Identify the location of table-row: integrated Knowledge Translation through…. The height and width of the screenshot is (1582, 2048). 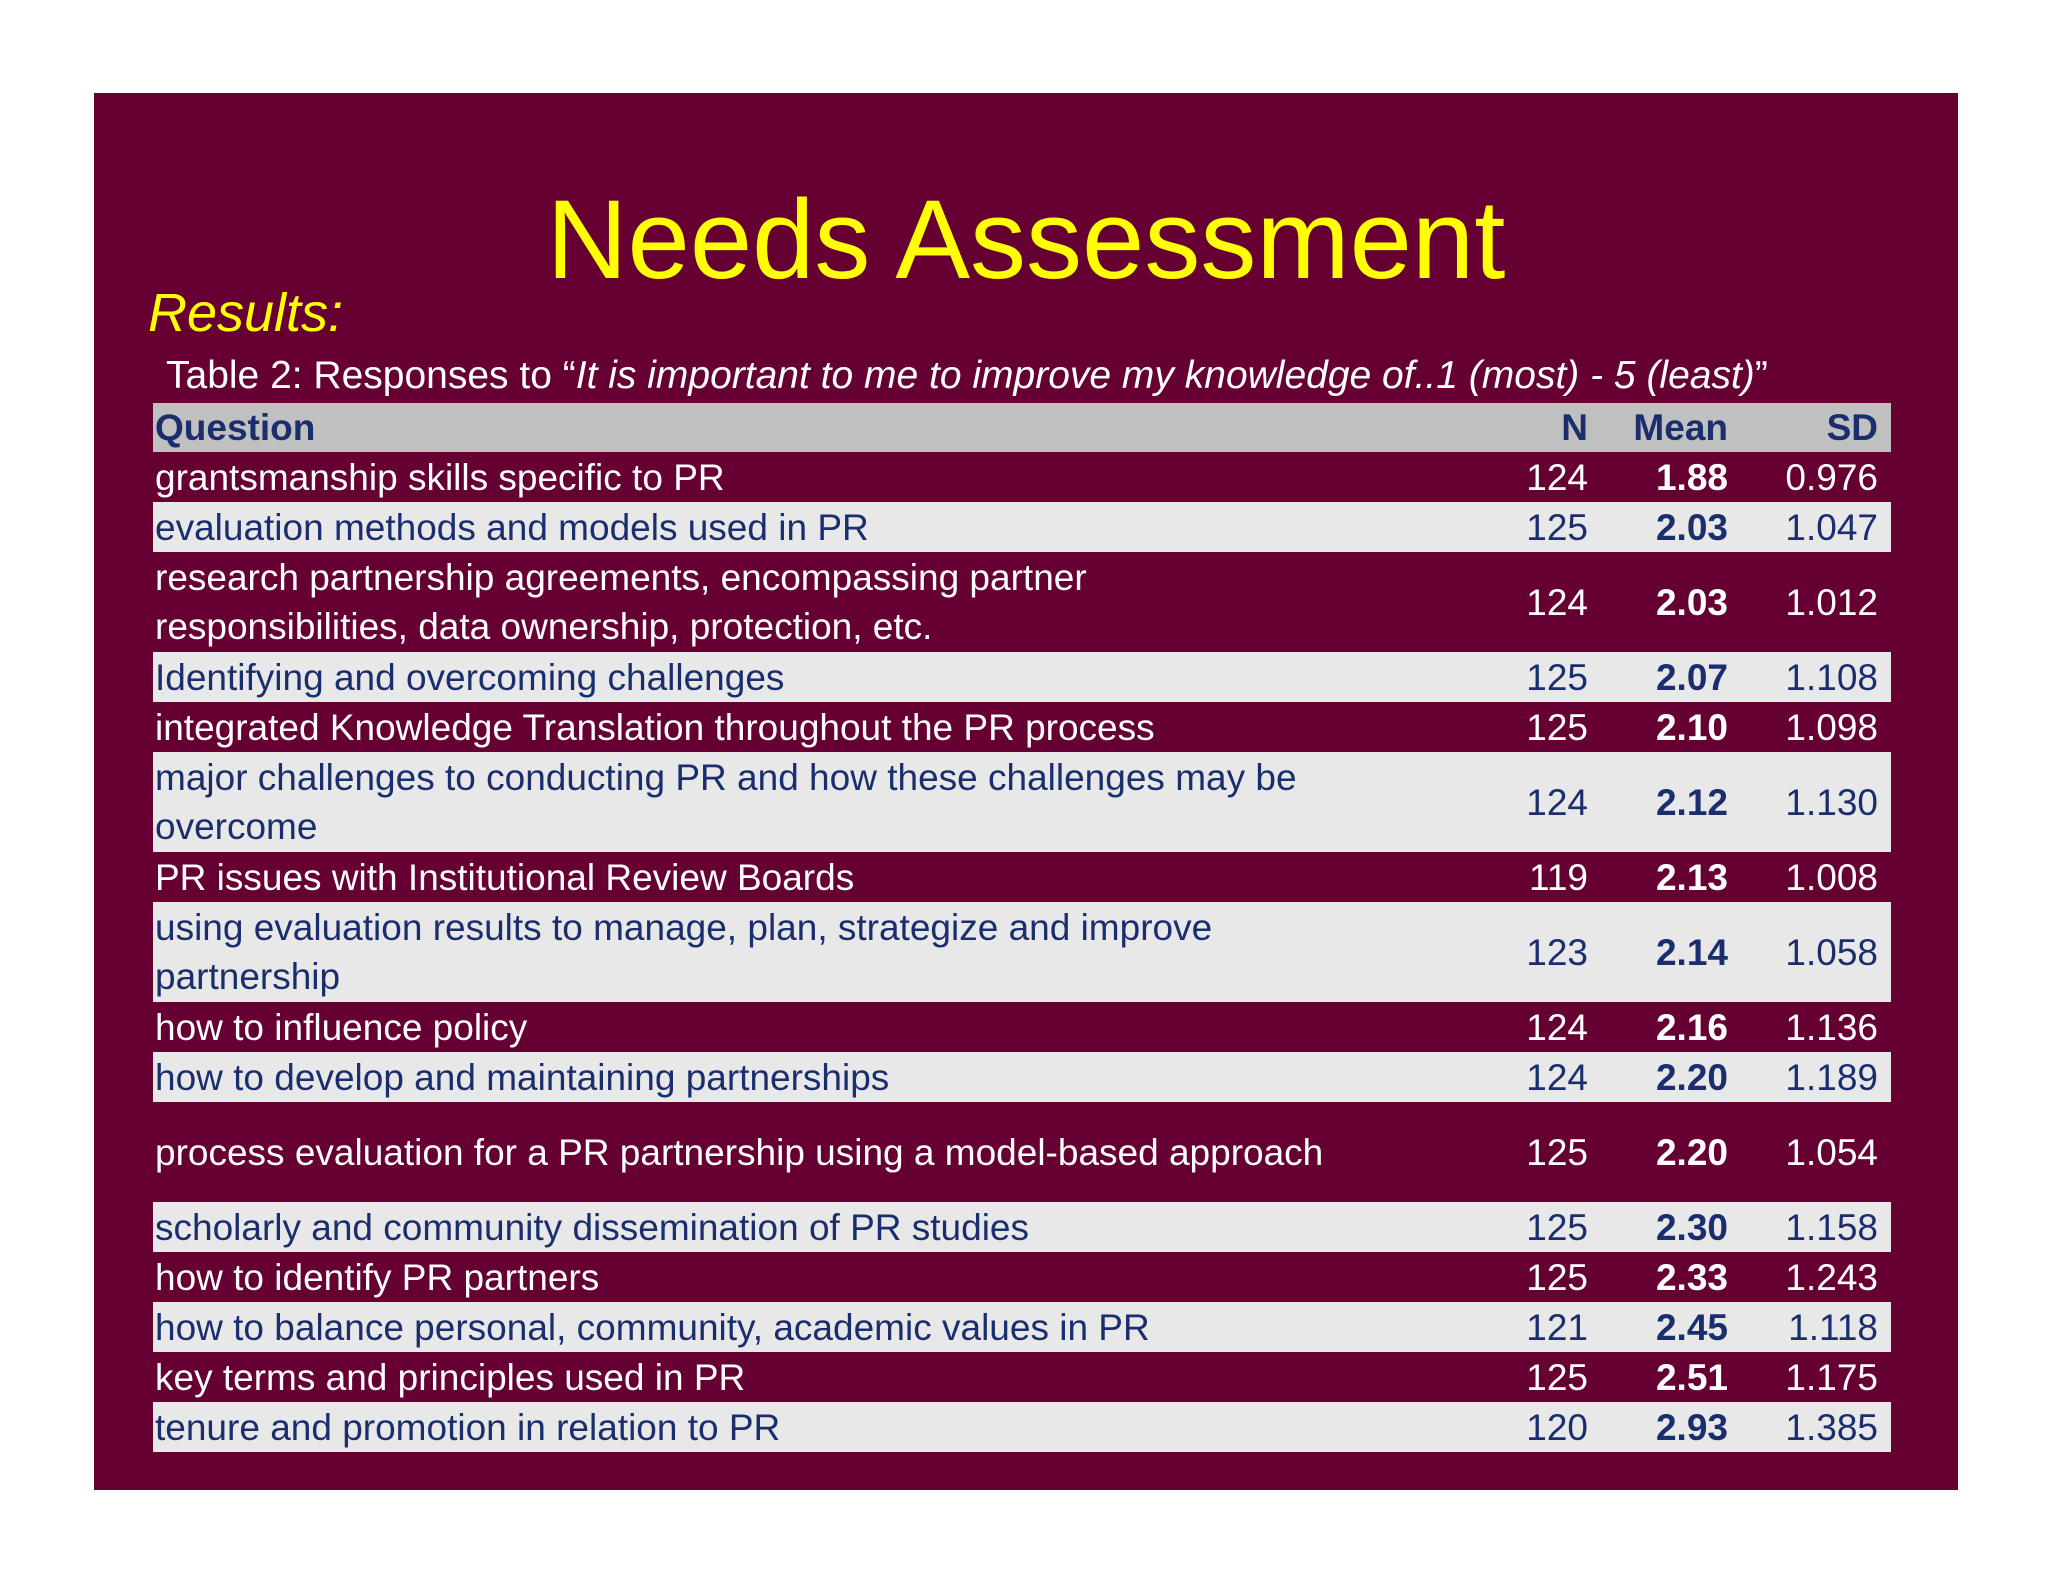
(1022, 727).